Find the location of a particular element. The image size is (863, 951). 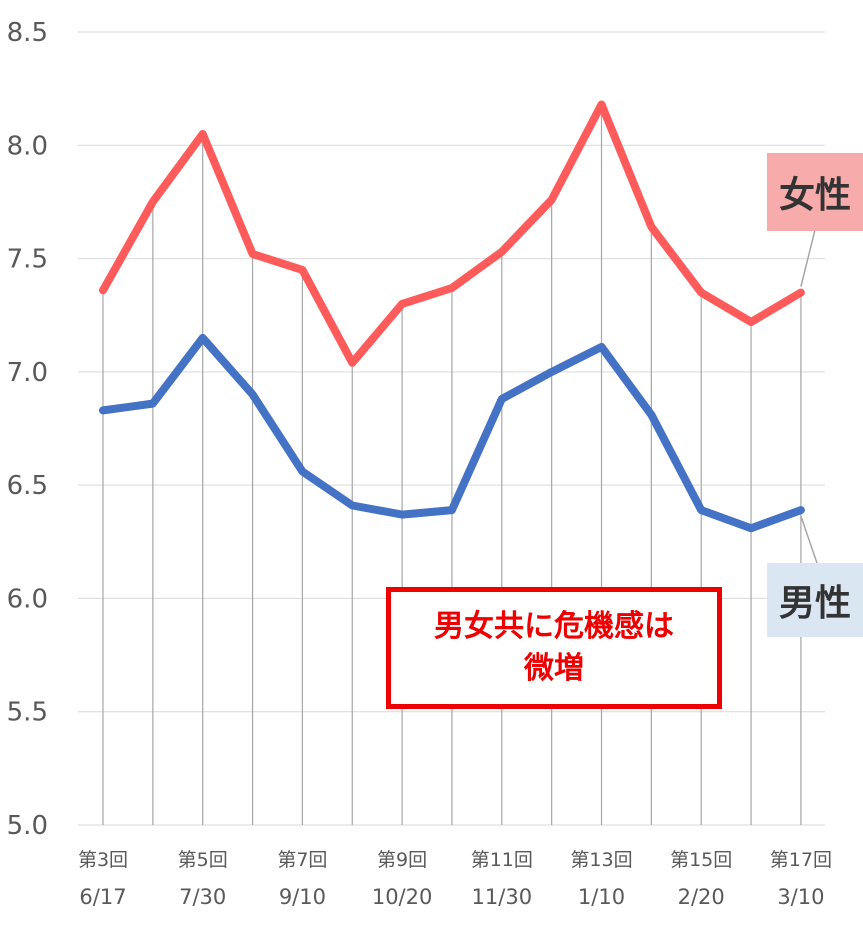

x-tick-label: 第13回 is located at coordinates (601, 860).